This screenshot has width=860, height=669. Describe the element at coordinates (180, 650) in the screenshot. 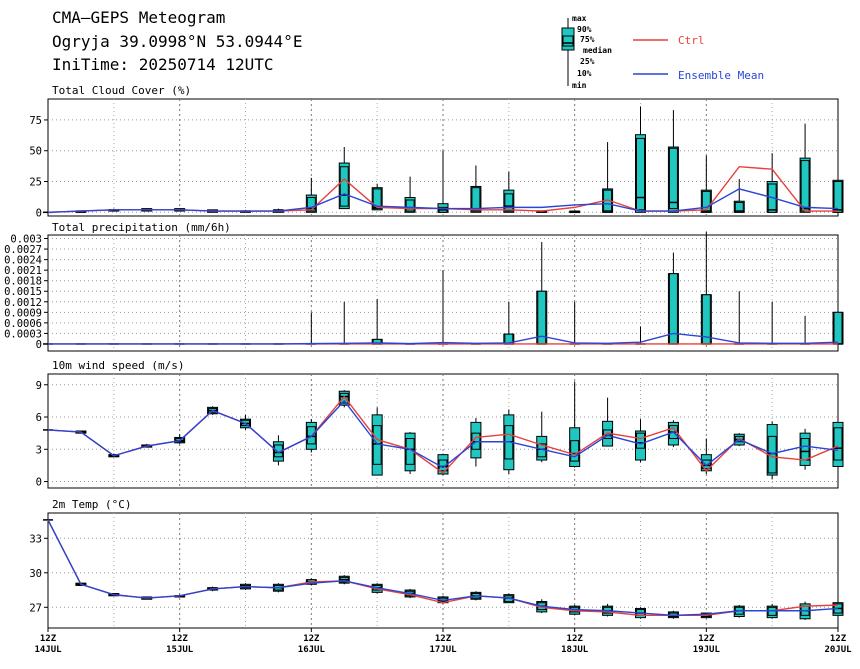

I see `x-tick-day: 15JUL` at that location.